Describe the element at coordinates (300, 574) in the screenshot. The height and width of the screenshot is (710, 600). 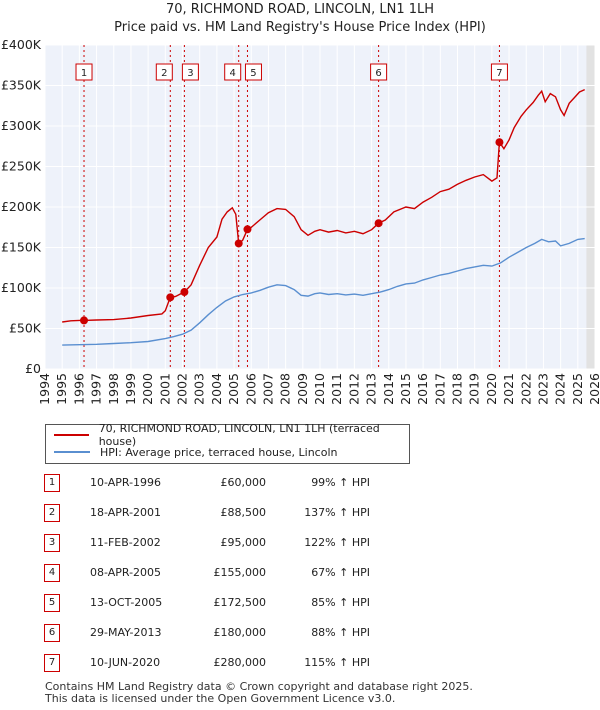
I see `sale-row-4: 4 08-APR-2005 £155,000 67% ↑ HPI` at that location.